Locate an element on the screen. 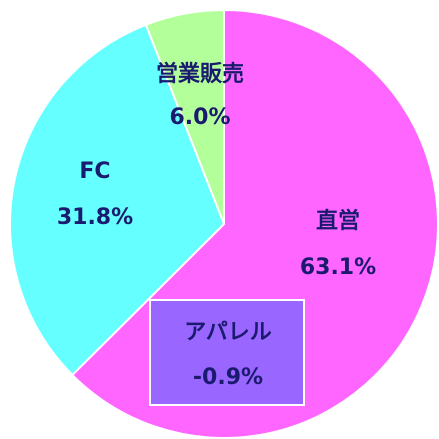  slice-value: 63.1% is located at coordinates (338, 267).